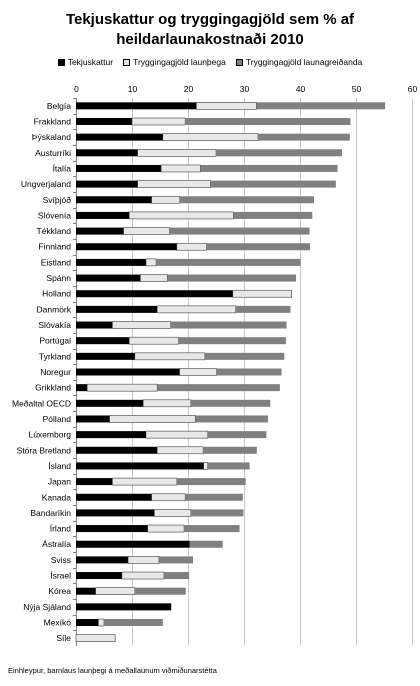 This screenshot has height=686, width=420. I want to click on x-tick-label-10: 10, so click(133, 89).